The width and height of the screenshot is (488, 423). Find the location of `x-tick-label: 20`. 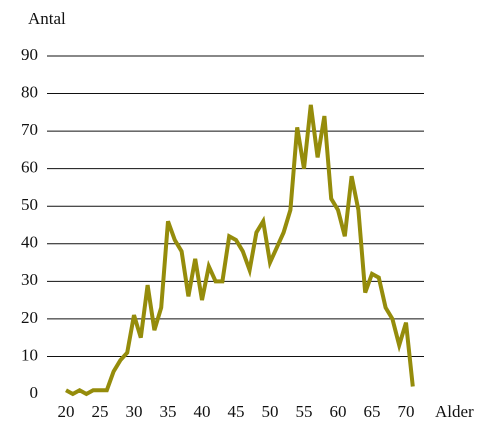

x-tick-label: 20 is located at coordinates (66, 411).